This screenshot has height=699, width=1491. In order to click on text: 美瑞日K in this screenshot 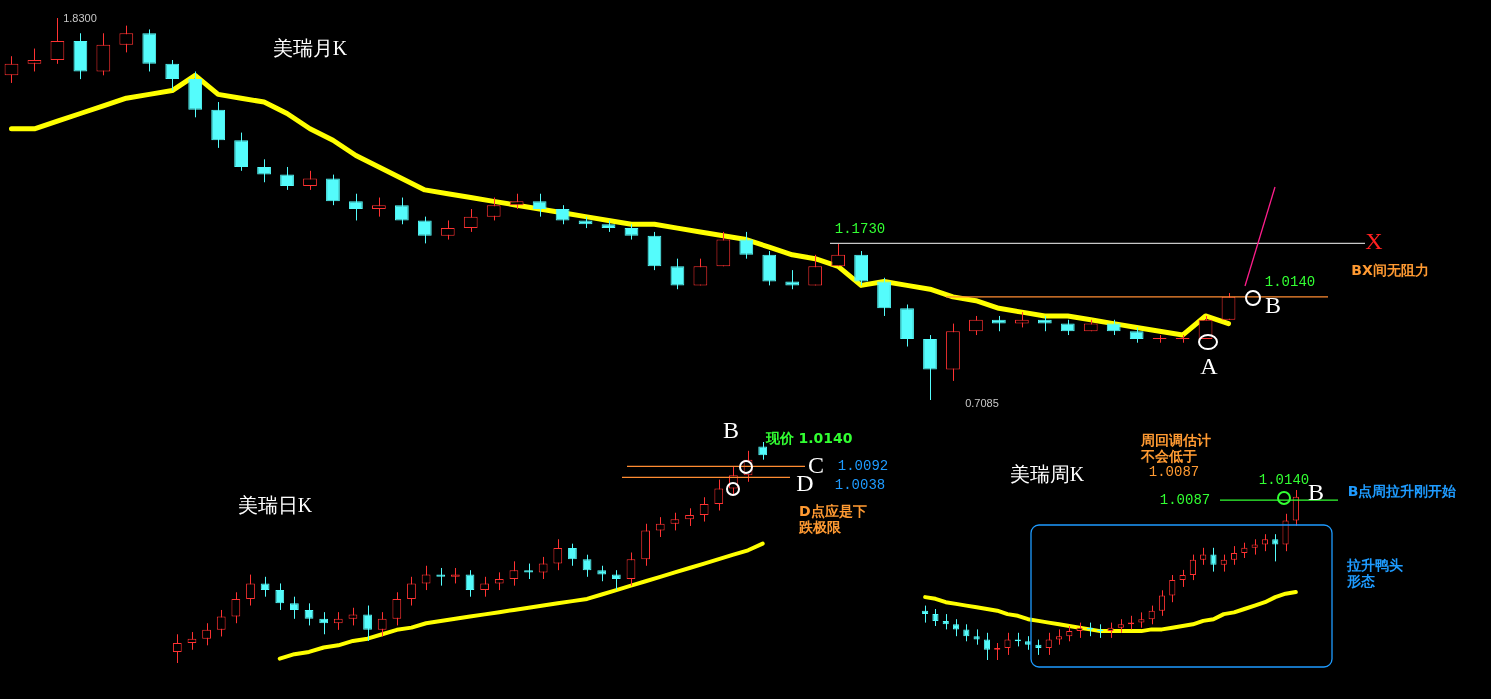, I will do `click(275, 505)`.